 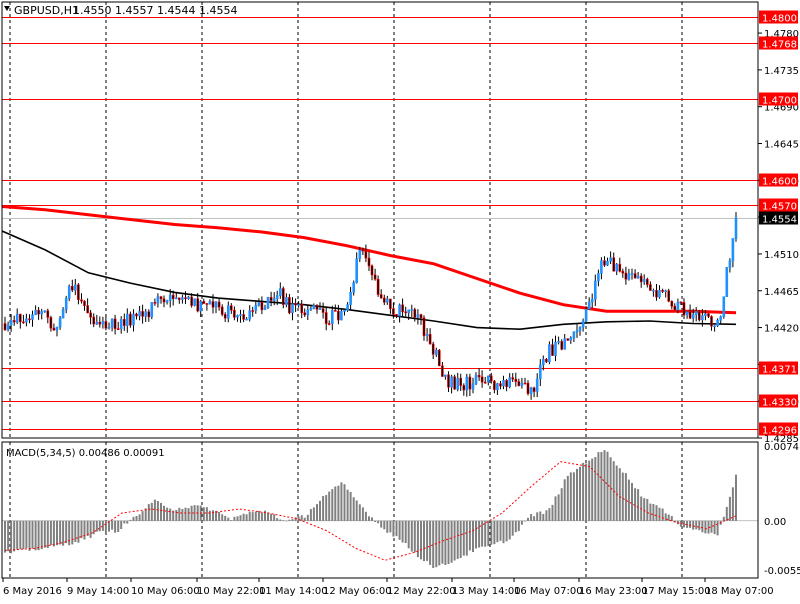 What do you see at coordinates (231, 591) in the screenshot?
I see `time-label: 10 May 22:00` at bounding box center [231, 591].